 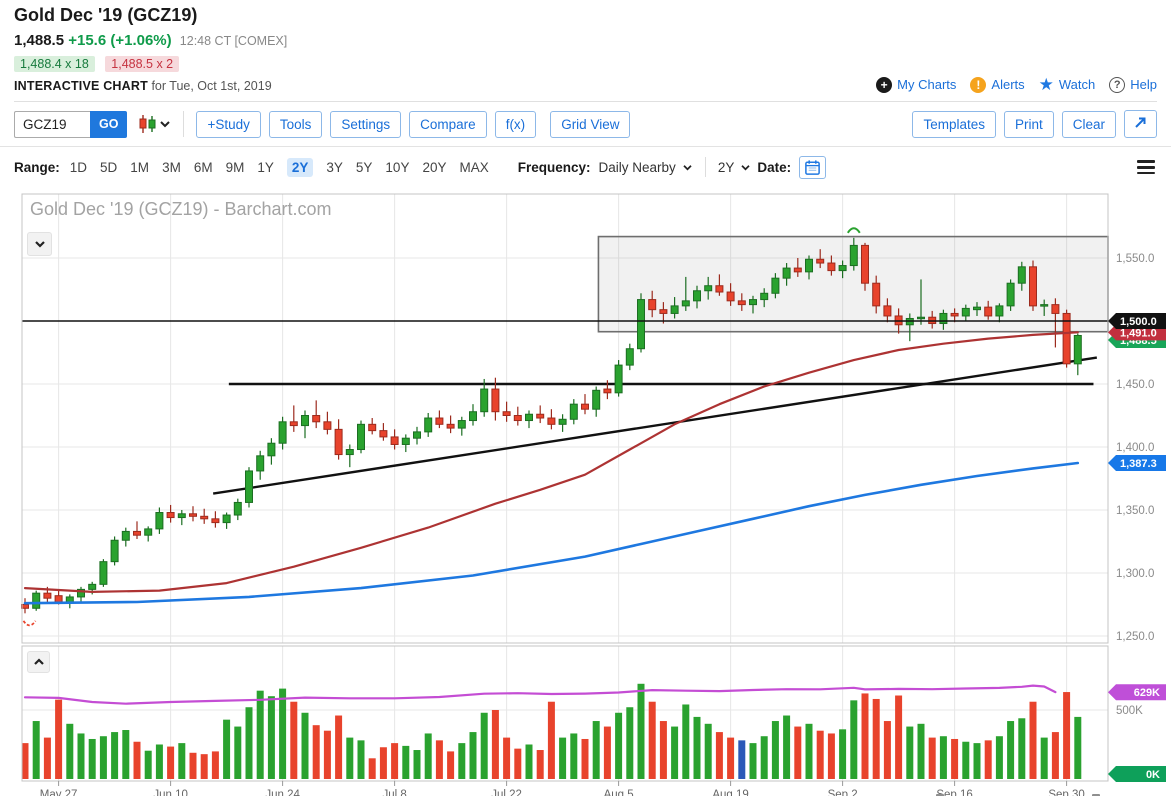 What do you see at coordinates (1133, 84) in the screenshot?
I see `help-link: ? Help` at bounding box center [1133, 84].